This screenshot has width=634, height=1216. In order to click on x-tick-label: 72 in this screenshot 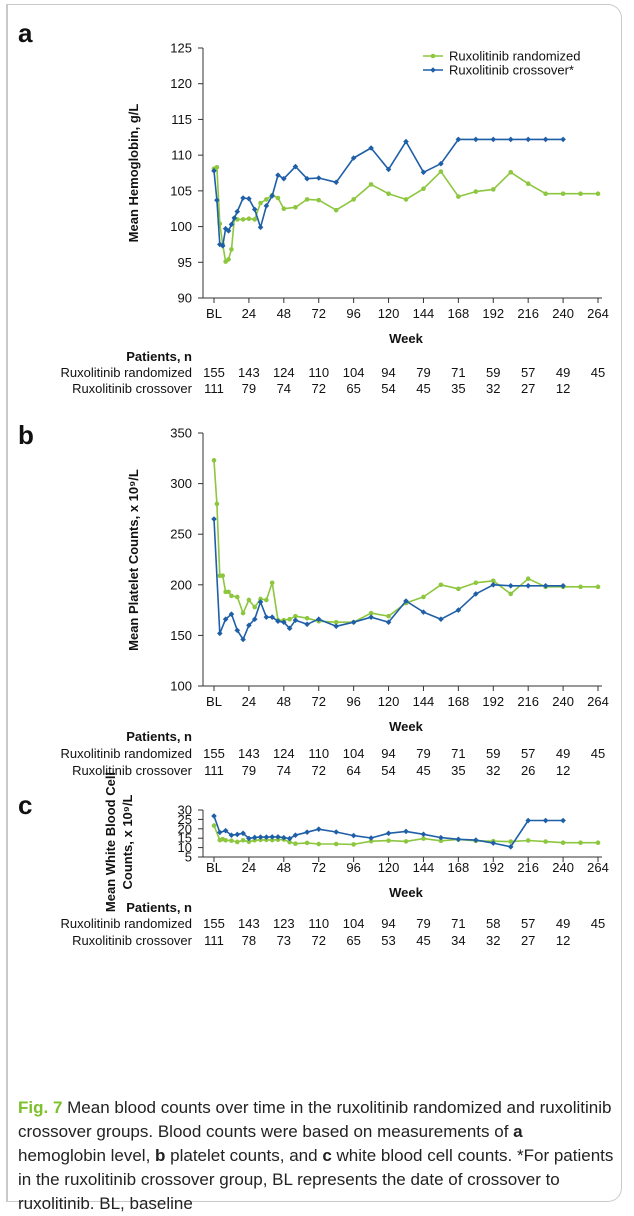, I will do `click(318, 701)`.